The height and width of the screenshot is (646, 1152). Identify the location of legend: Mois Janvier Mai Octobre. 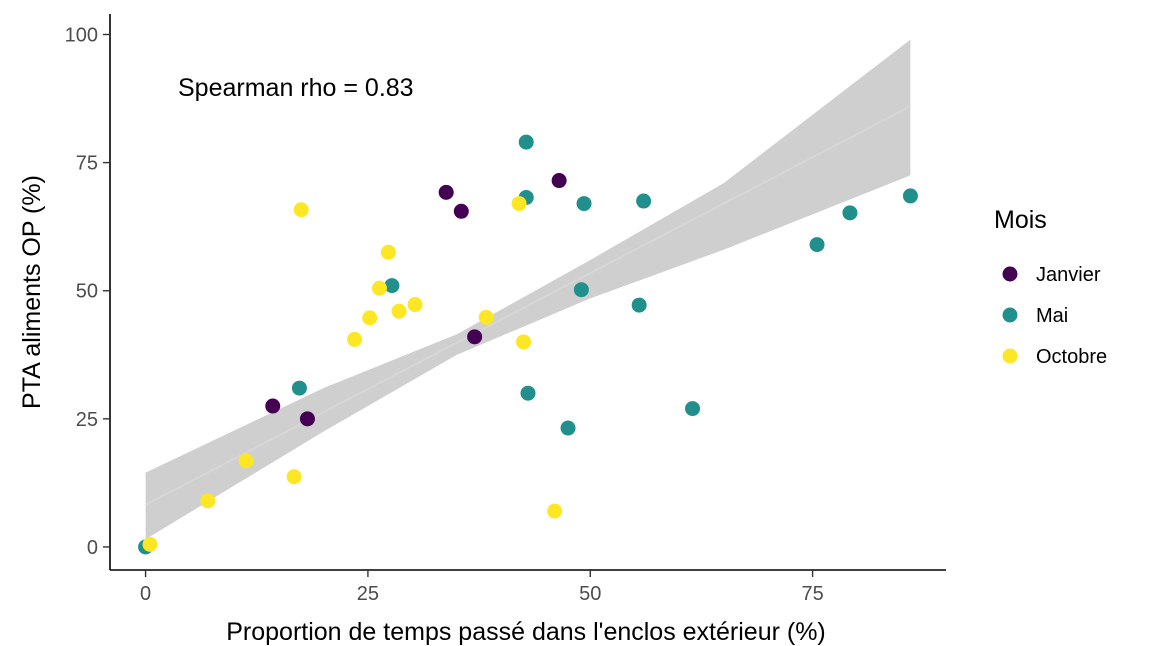
(1050, 287).